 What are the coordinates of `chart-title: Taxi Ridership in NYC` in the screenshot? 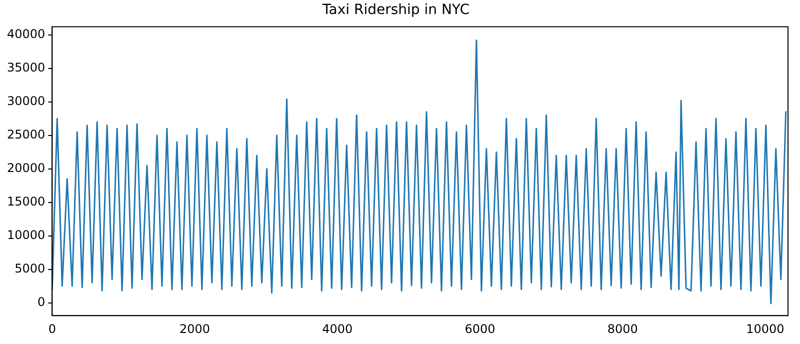 It's located at (396, 10).